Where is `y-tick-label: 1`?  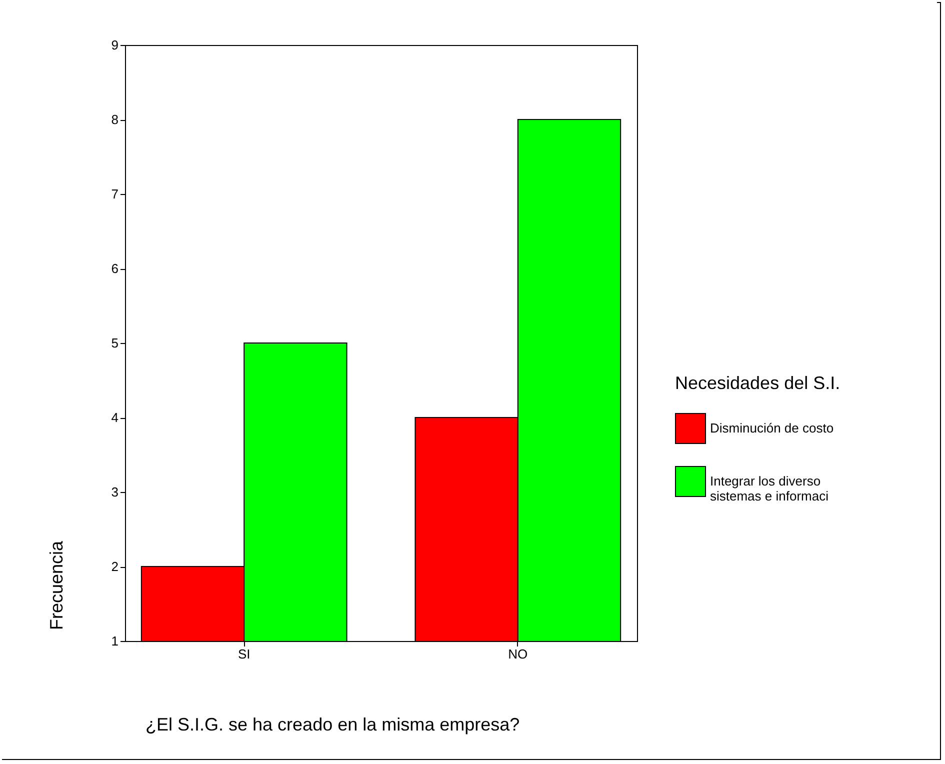
y-tick-label: 1 is located at coordinates (114, 641).